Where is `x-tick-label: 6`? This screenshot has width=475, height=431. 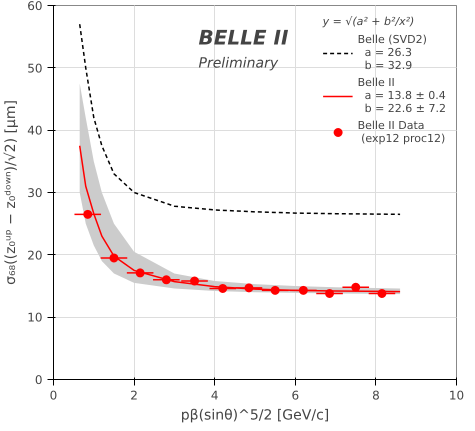 x-tick-label: 6 is located at coordinates (295, 395).